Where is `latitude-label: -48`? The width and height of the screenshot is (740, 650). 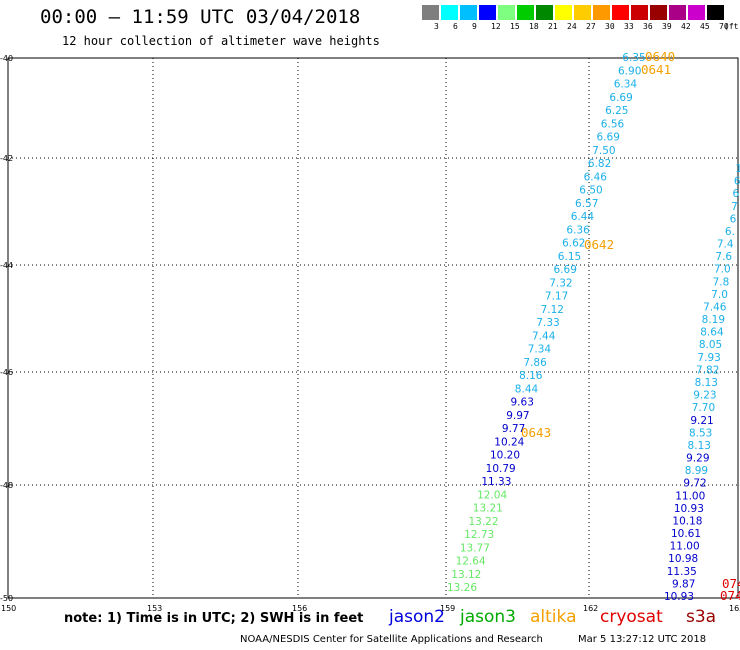
latitude-label: -48 is located at coordinates (6, 485).